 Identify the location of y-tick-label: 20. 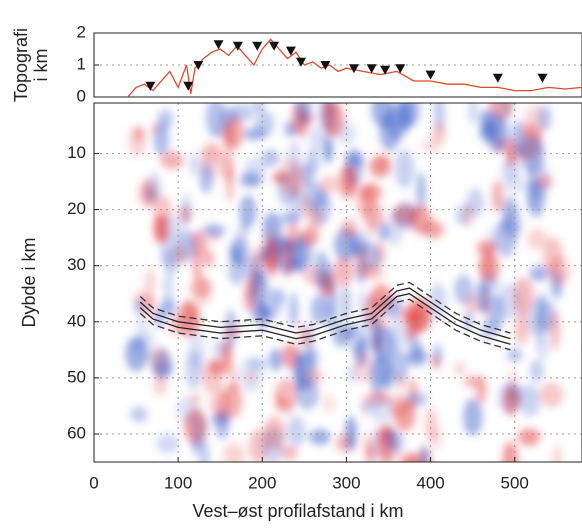
(76, 208).